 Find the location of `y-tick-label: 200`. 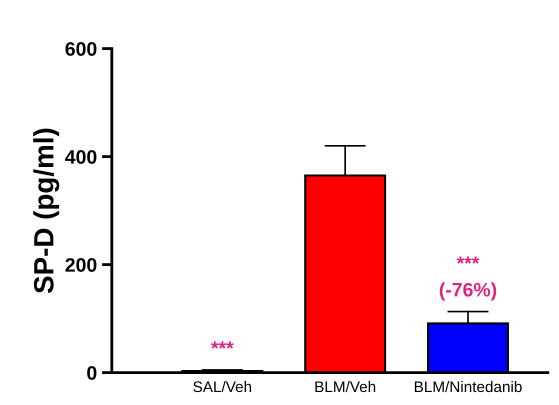

y-tick-label: 200 is located at coordinates (80, 265).